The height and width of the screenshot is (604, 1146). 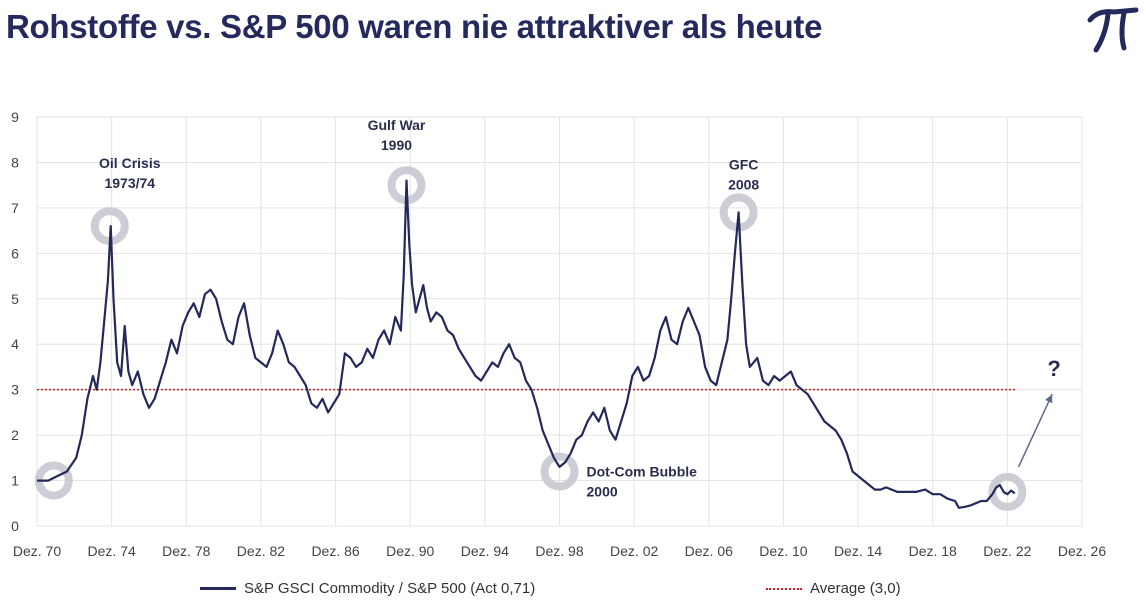 I want to click on y-tick-label: 8, so click(x=15, y=162).